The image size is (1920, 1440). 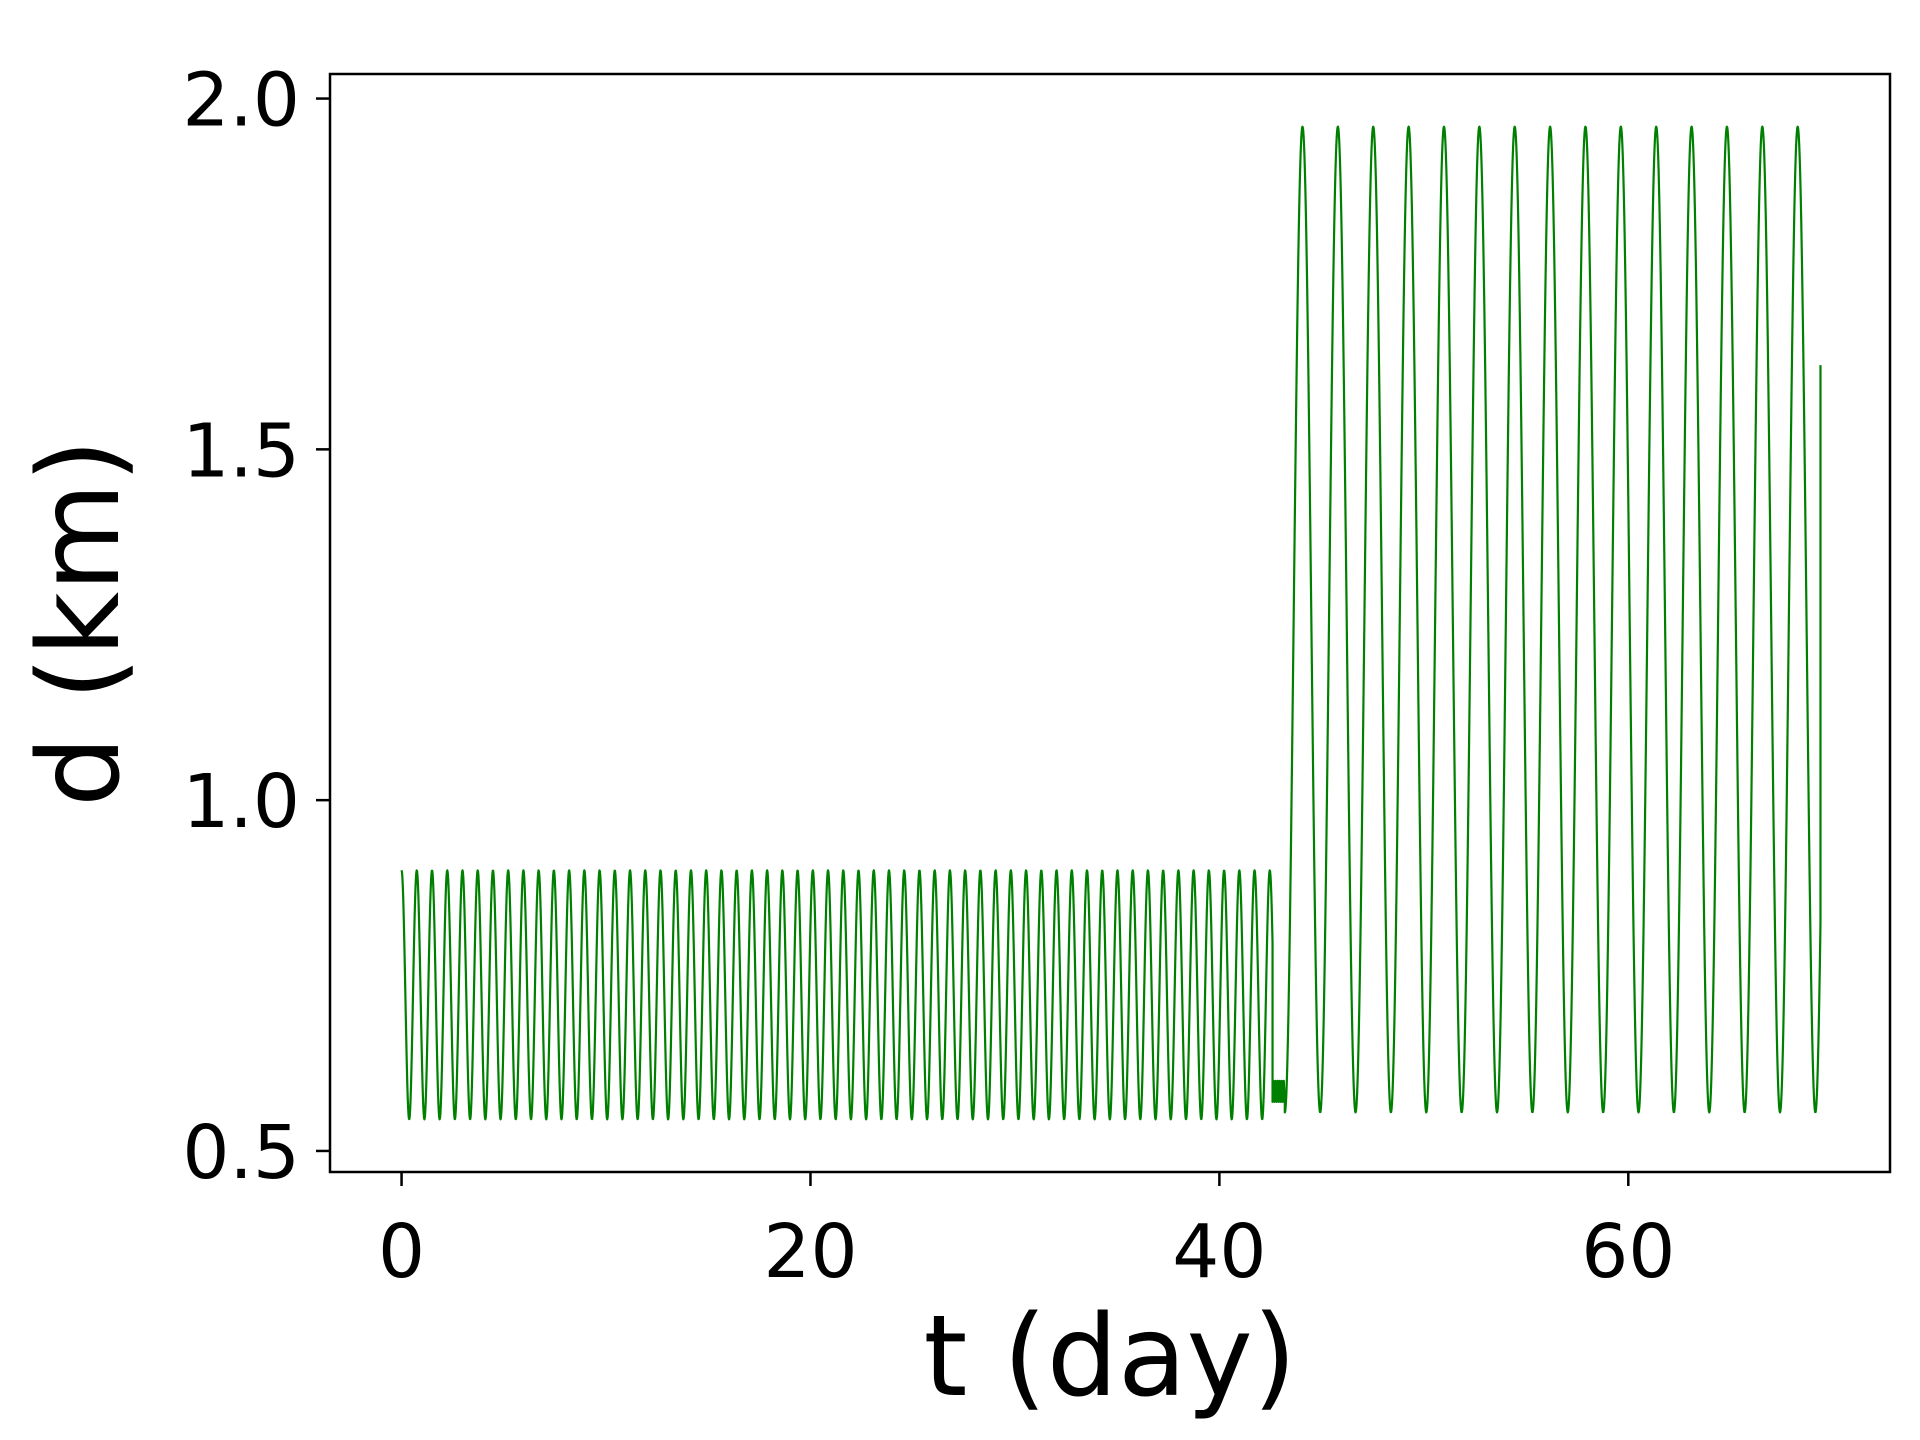 I want to click on y-axis: 0.5 1.0 1.5 2.0, so click(x=256, y=627).